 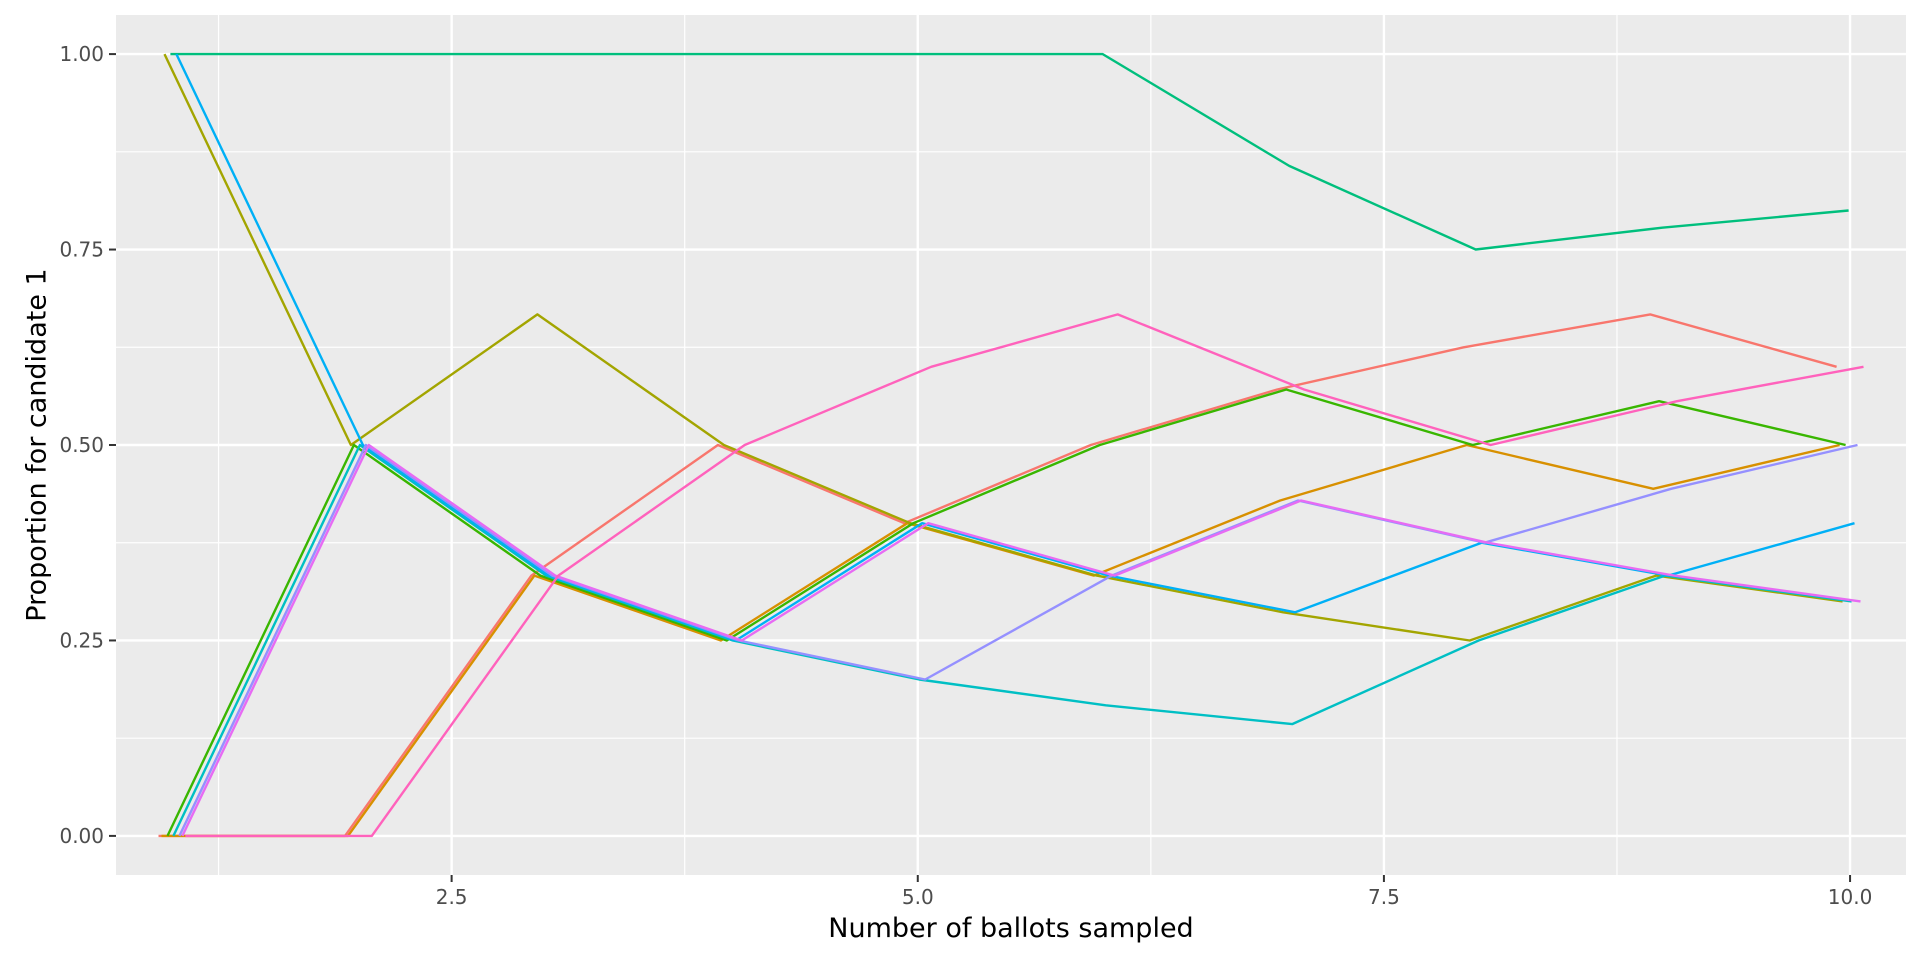 I want to click on y-tick-label: 0.50, so click(x=81, y=445).